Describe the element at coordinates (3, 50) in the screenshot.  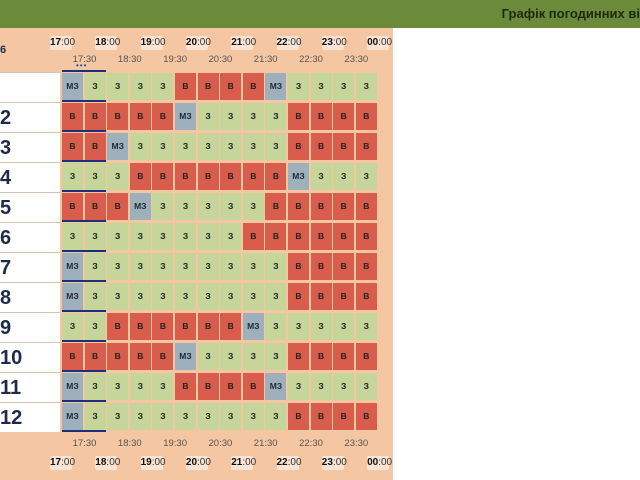
I see `group-corner-label: 6` at that location.